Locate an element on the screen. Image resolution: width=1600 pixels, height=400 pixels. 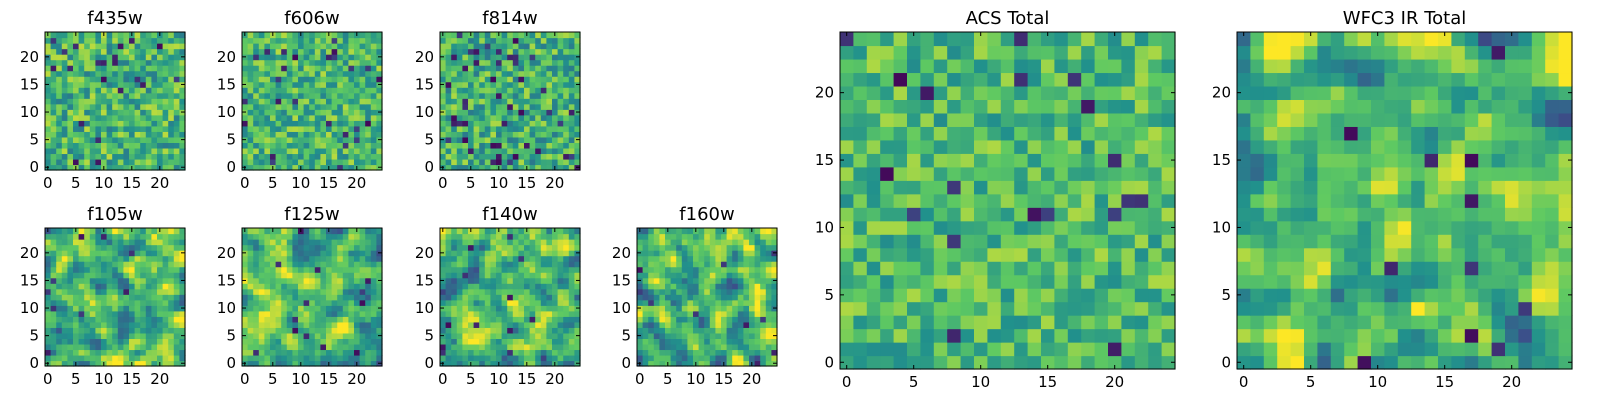
x-tick-label: 0 is located at coordinates (640, 379).